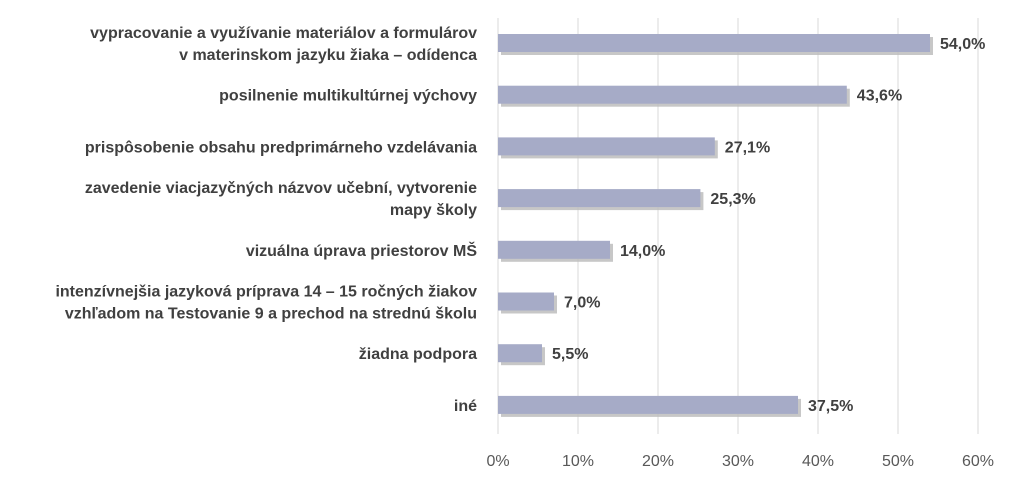 Image resolution: width=1024 pixels, height=478 pixels. I want to click on category-label: vizuálna úprava priestorov MŠ, so click(362, 250).